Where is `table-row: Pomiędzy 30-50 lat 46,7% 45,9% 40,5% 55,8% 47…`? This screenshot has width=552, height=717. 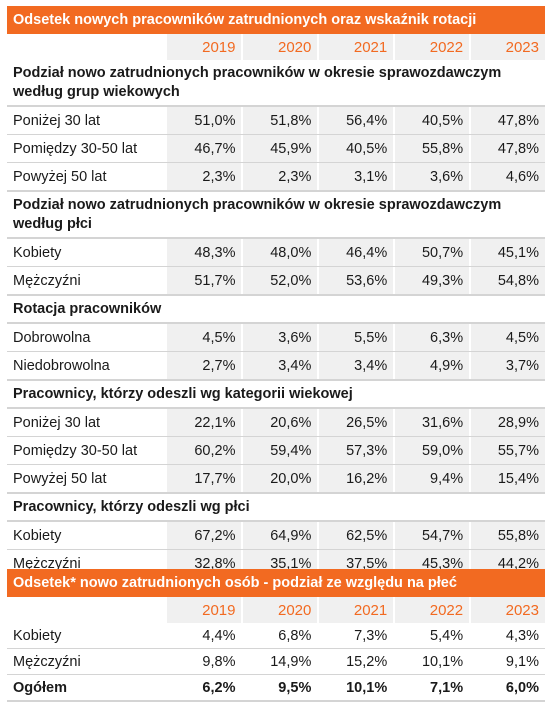
table-row: Pomiędzy 30-50 lat 46,7% 45,9% 40,5% 55,8% 47… is located at coordinates (276, 149).